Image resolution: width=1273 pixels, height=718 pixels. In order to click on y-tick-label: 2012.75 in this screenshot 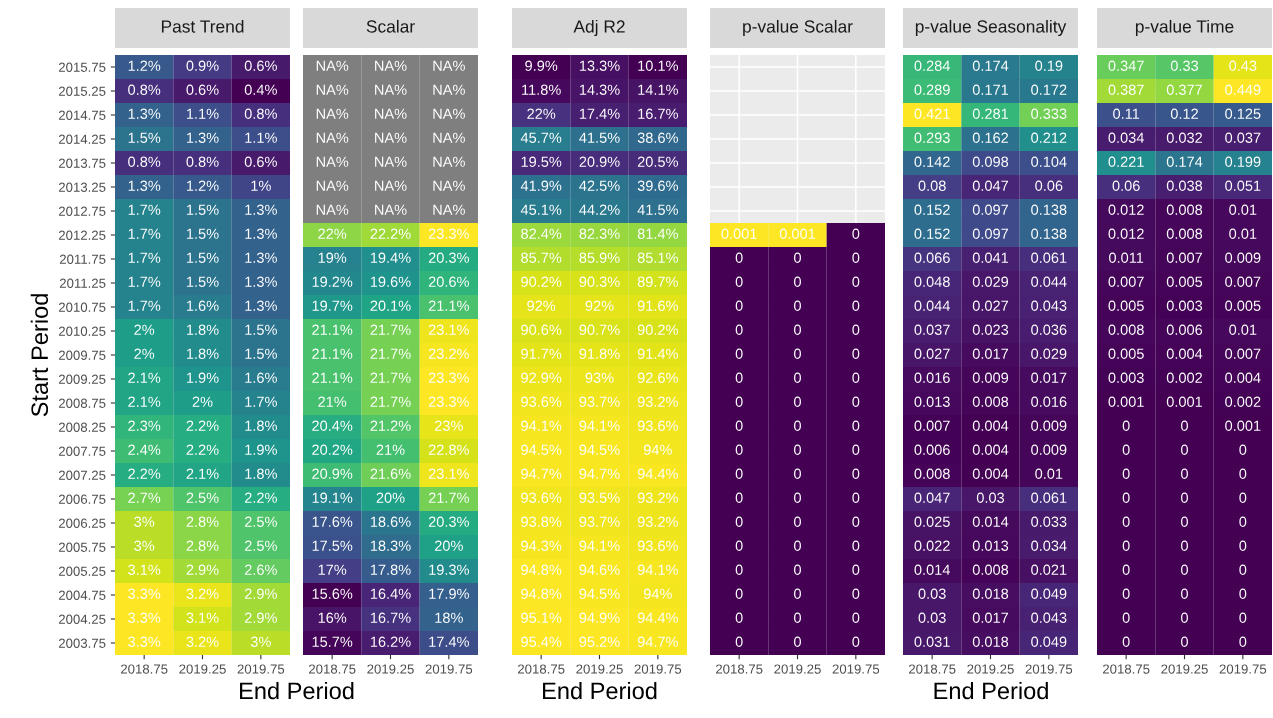, I will do `click(82, 211)`.